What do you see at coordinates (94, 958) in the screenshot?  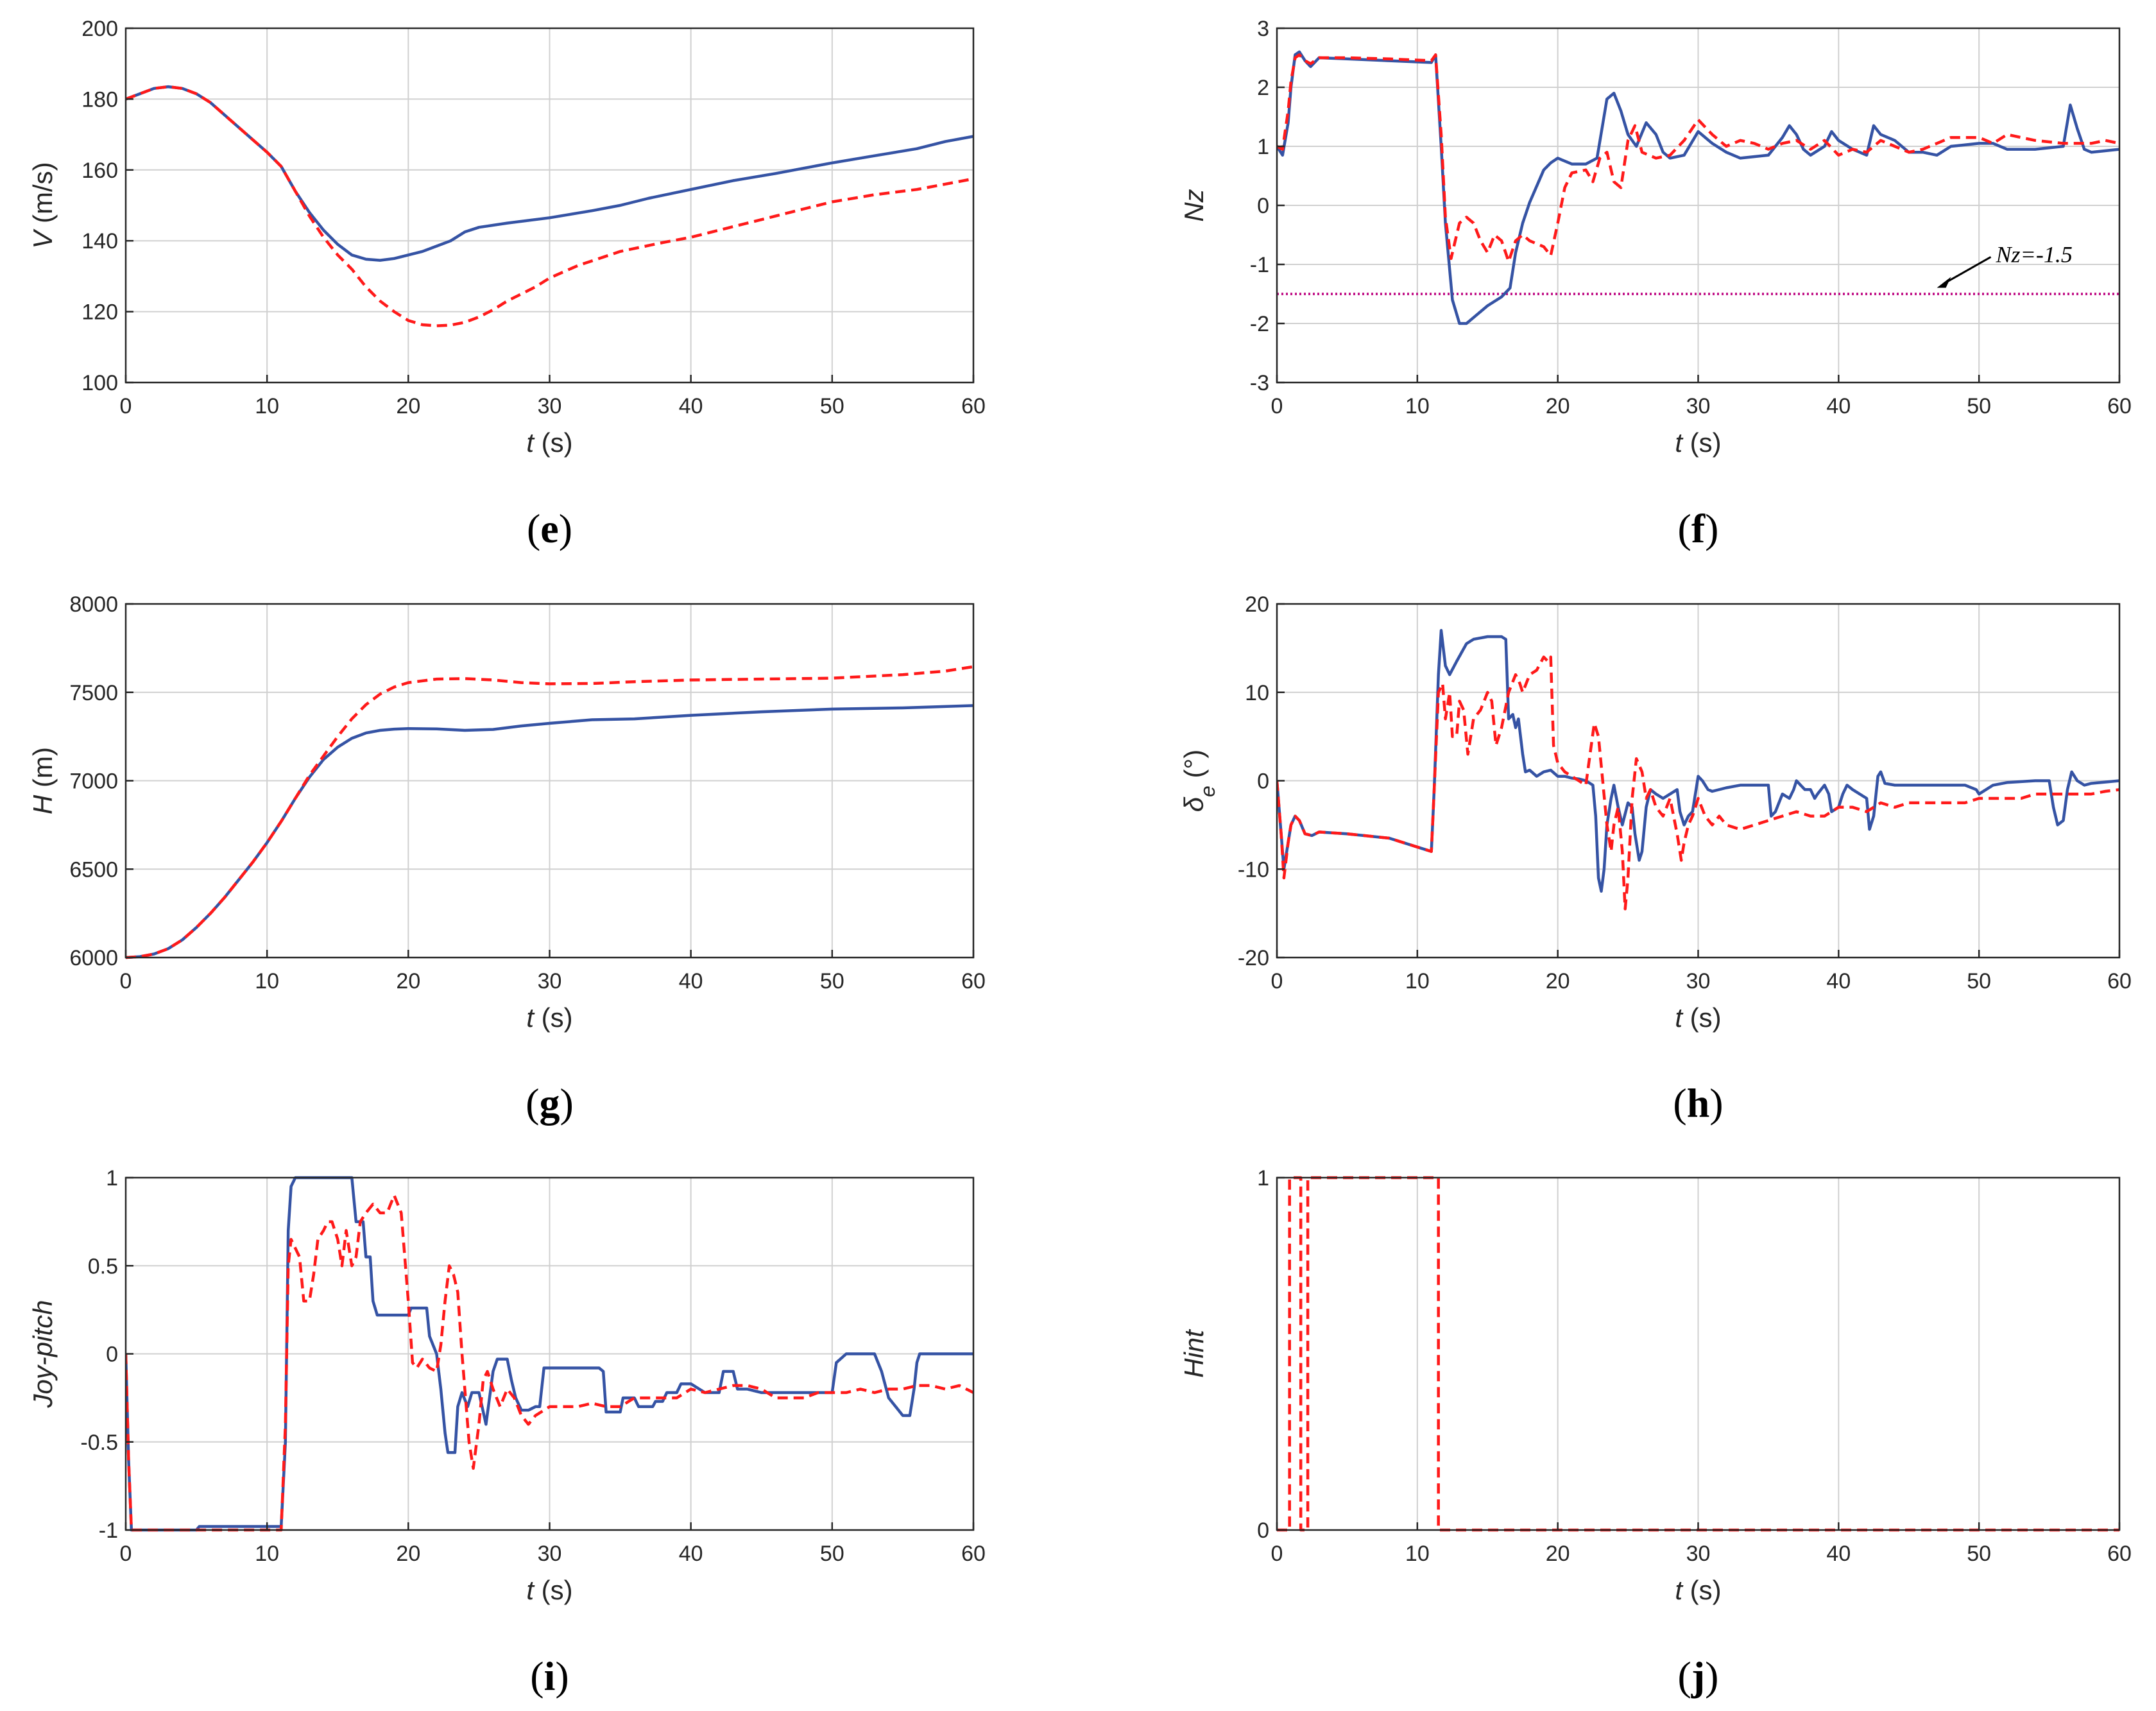 I see `y-tick-label: 6000` at bounding box center [94, 958].